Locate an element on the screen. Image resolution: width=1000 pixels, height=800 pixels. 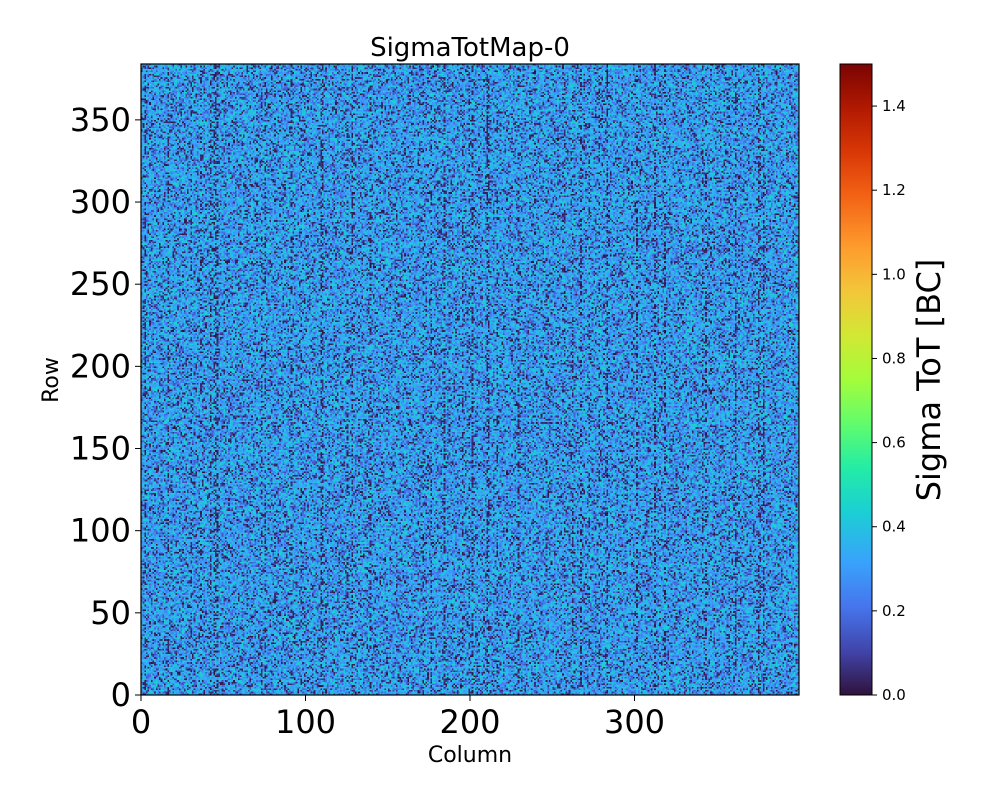
x-axis-ticks: 0 100 200 300 is located at coordinates (398, 718).